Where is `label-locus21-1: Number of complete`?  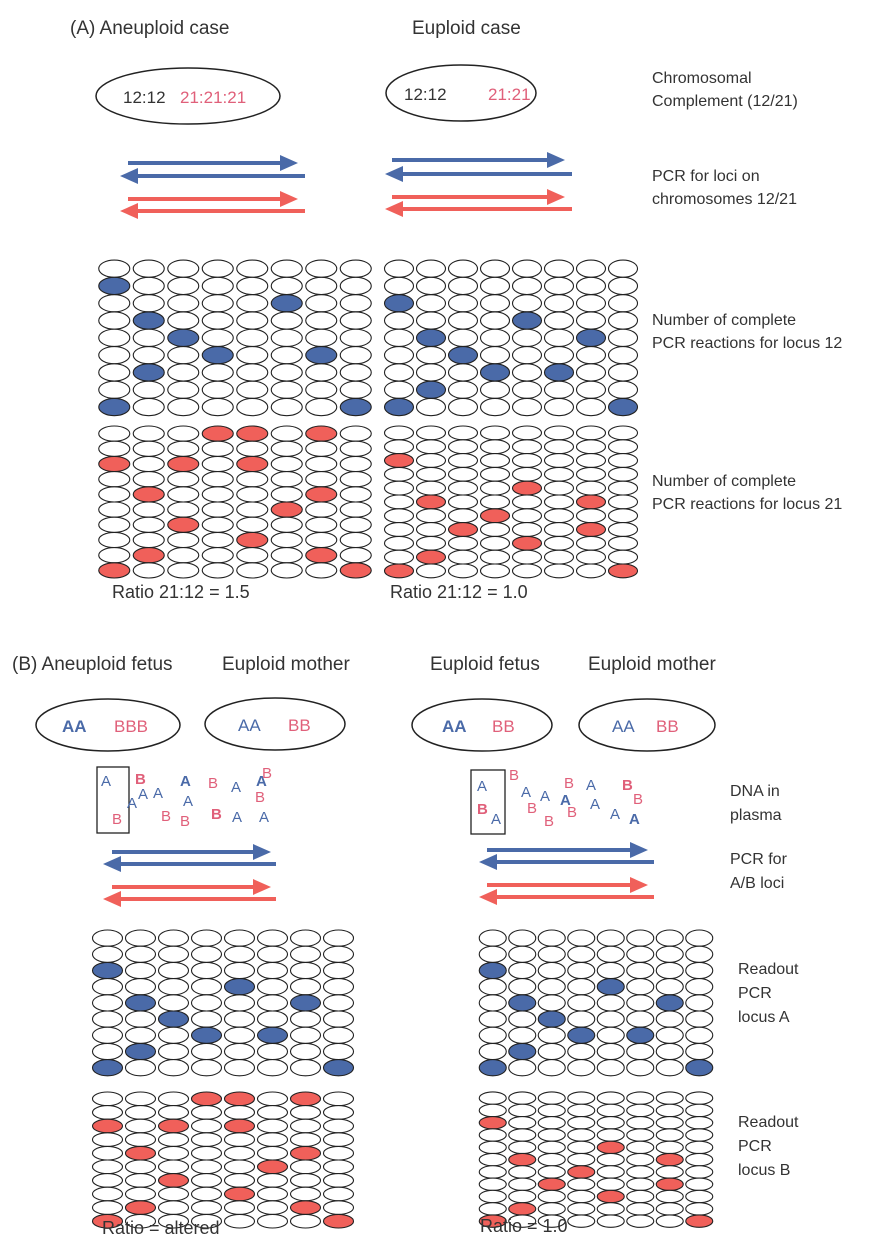
label-locus21-1: Number of complete is located at coordinates (724, 481).